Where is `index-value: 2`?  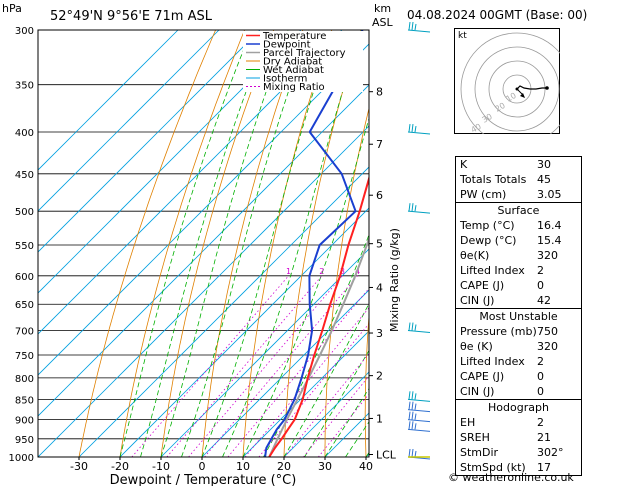
index-value: 2 is located at coordinates (540, 422).